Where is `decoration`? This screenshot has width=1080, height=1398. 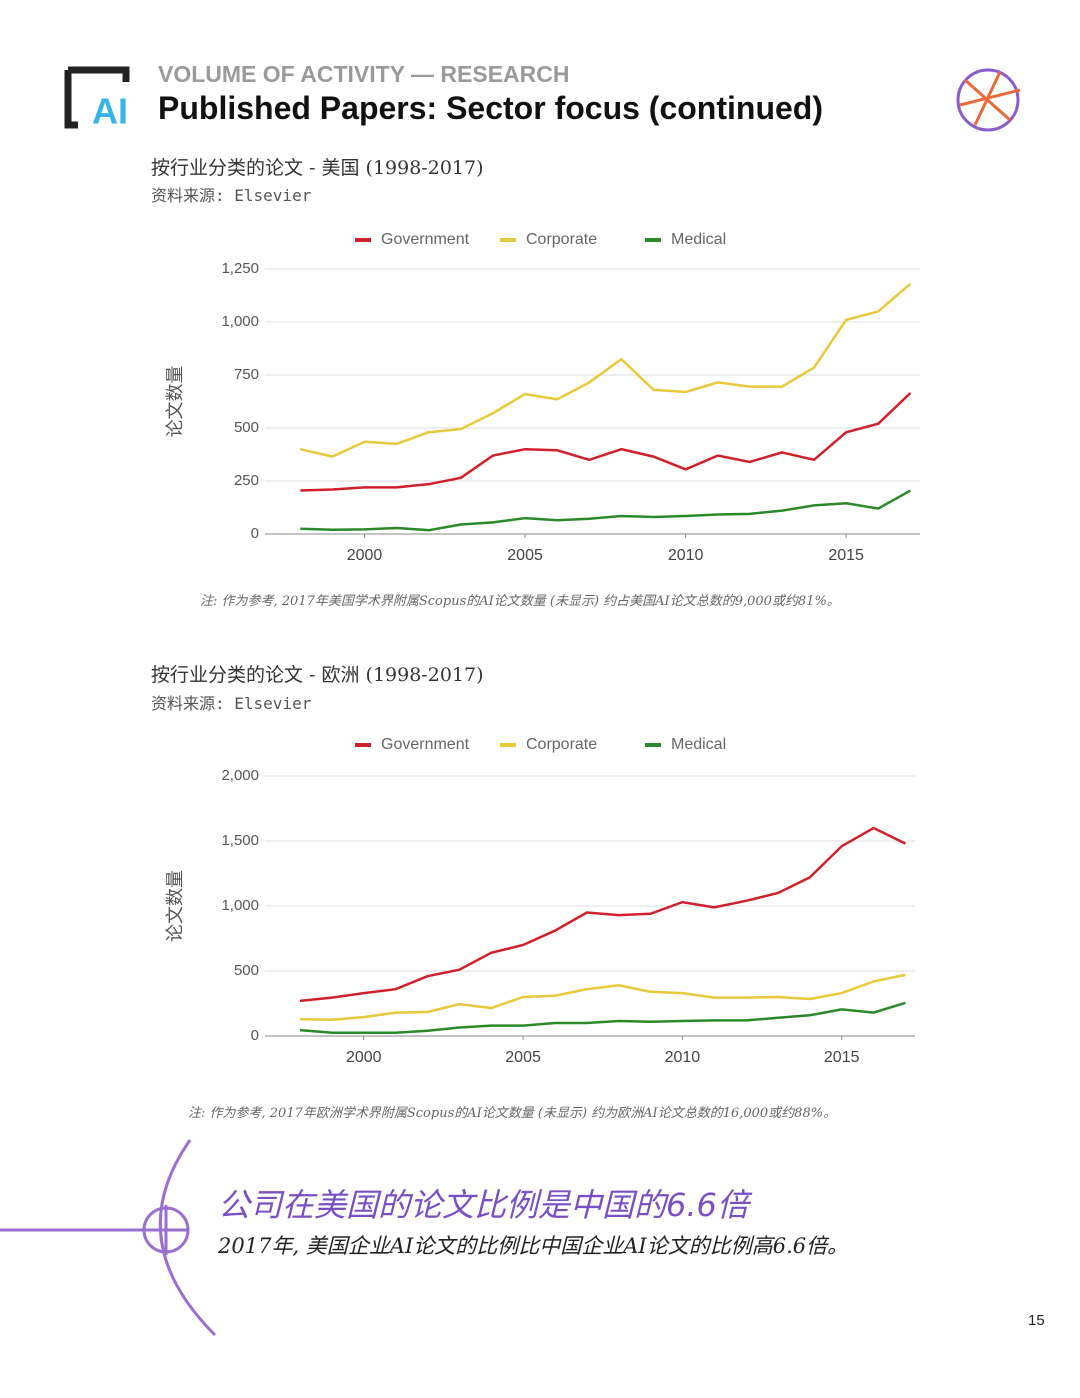 decoration is located at coordinates (108, 1238).